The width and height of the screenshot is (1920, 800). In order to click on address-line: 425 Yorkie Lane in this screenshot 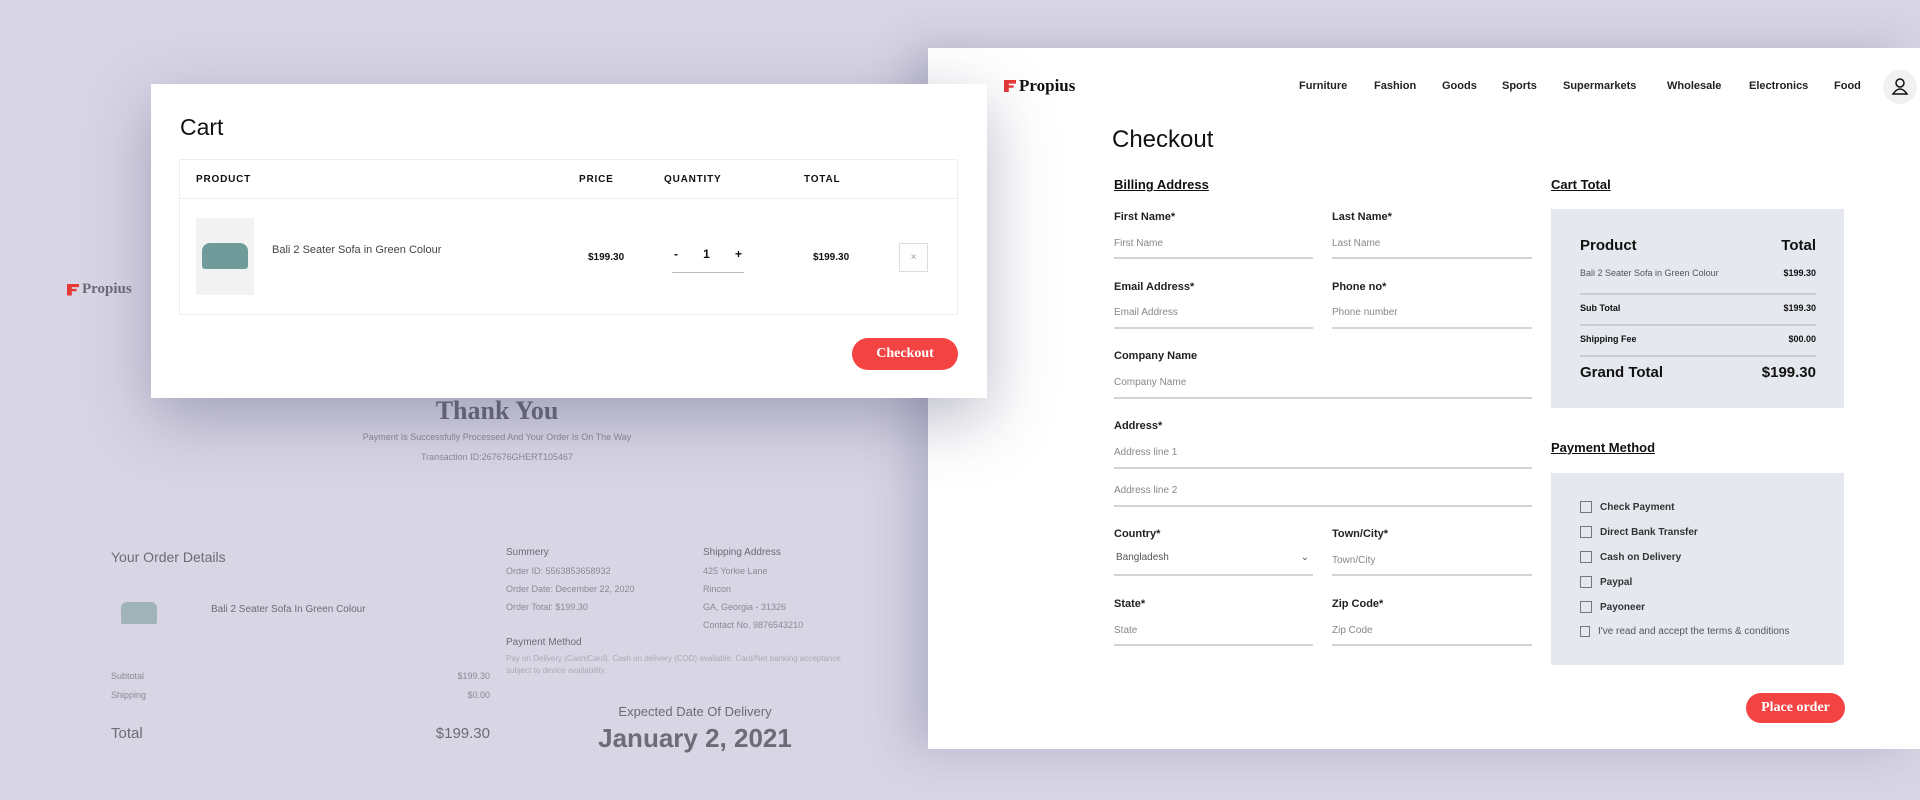, I will do `click(735, 571)`.